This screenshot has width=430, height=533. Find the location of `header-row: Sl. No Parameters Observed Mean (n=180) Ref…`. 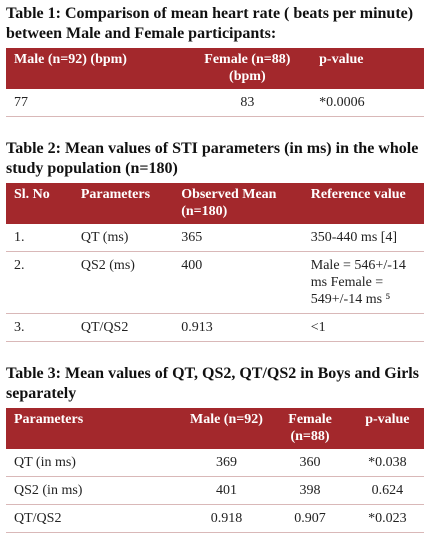

header-row: Sl. No Parameters Observed Mean (n=180) Ref… is located at coordinates (215, 203).